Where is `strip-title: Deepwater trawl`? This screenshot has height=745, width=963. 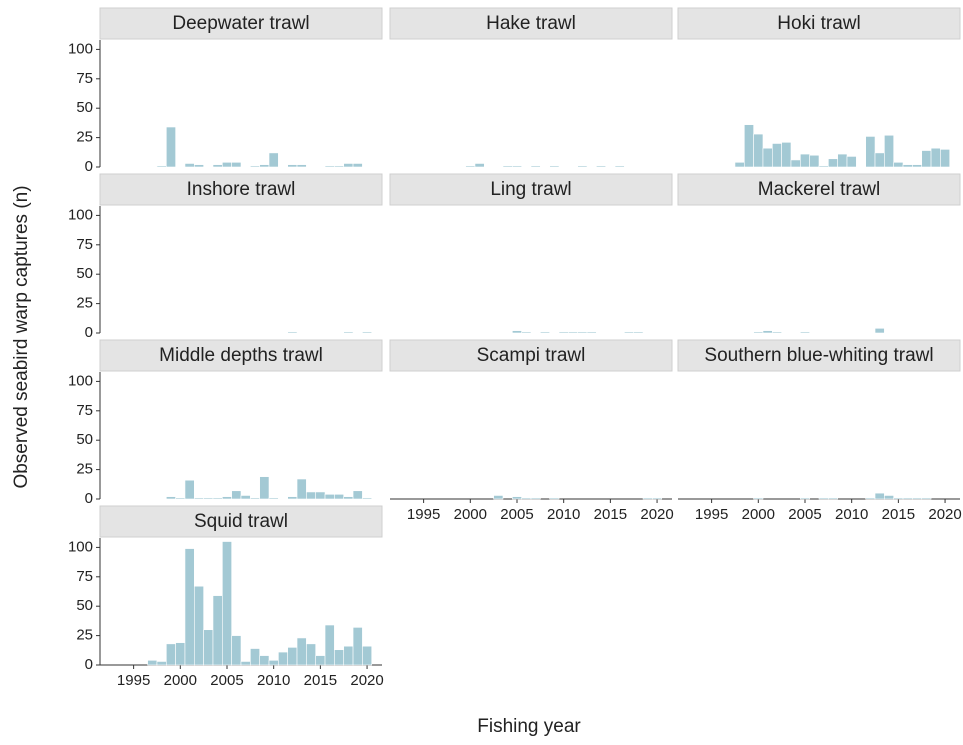
strip-title: Deepwater trawl is located at coordinates (240, 23).